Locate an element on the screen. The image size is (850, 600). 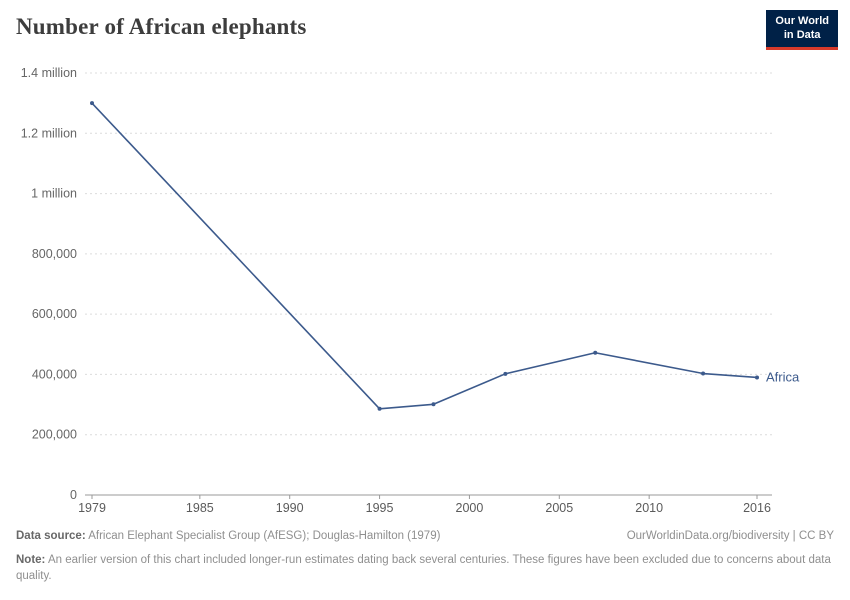
x-tick-label: 2005 is located at coordinates (559, 508).